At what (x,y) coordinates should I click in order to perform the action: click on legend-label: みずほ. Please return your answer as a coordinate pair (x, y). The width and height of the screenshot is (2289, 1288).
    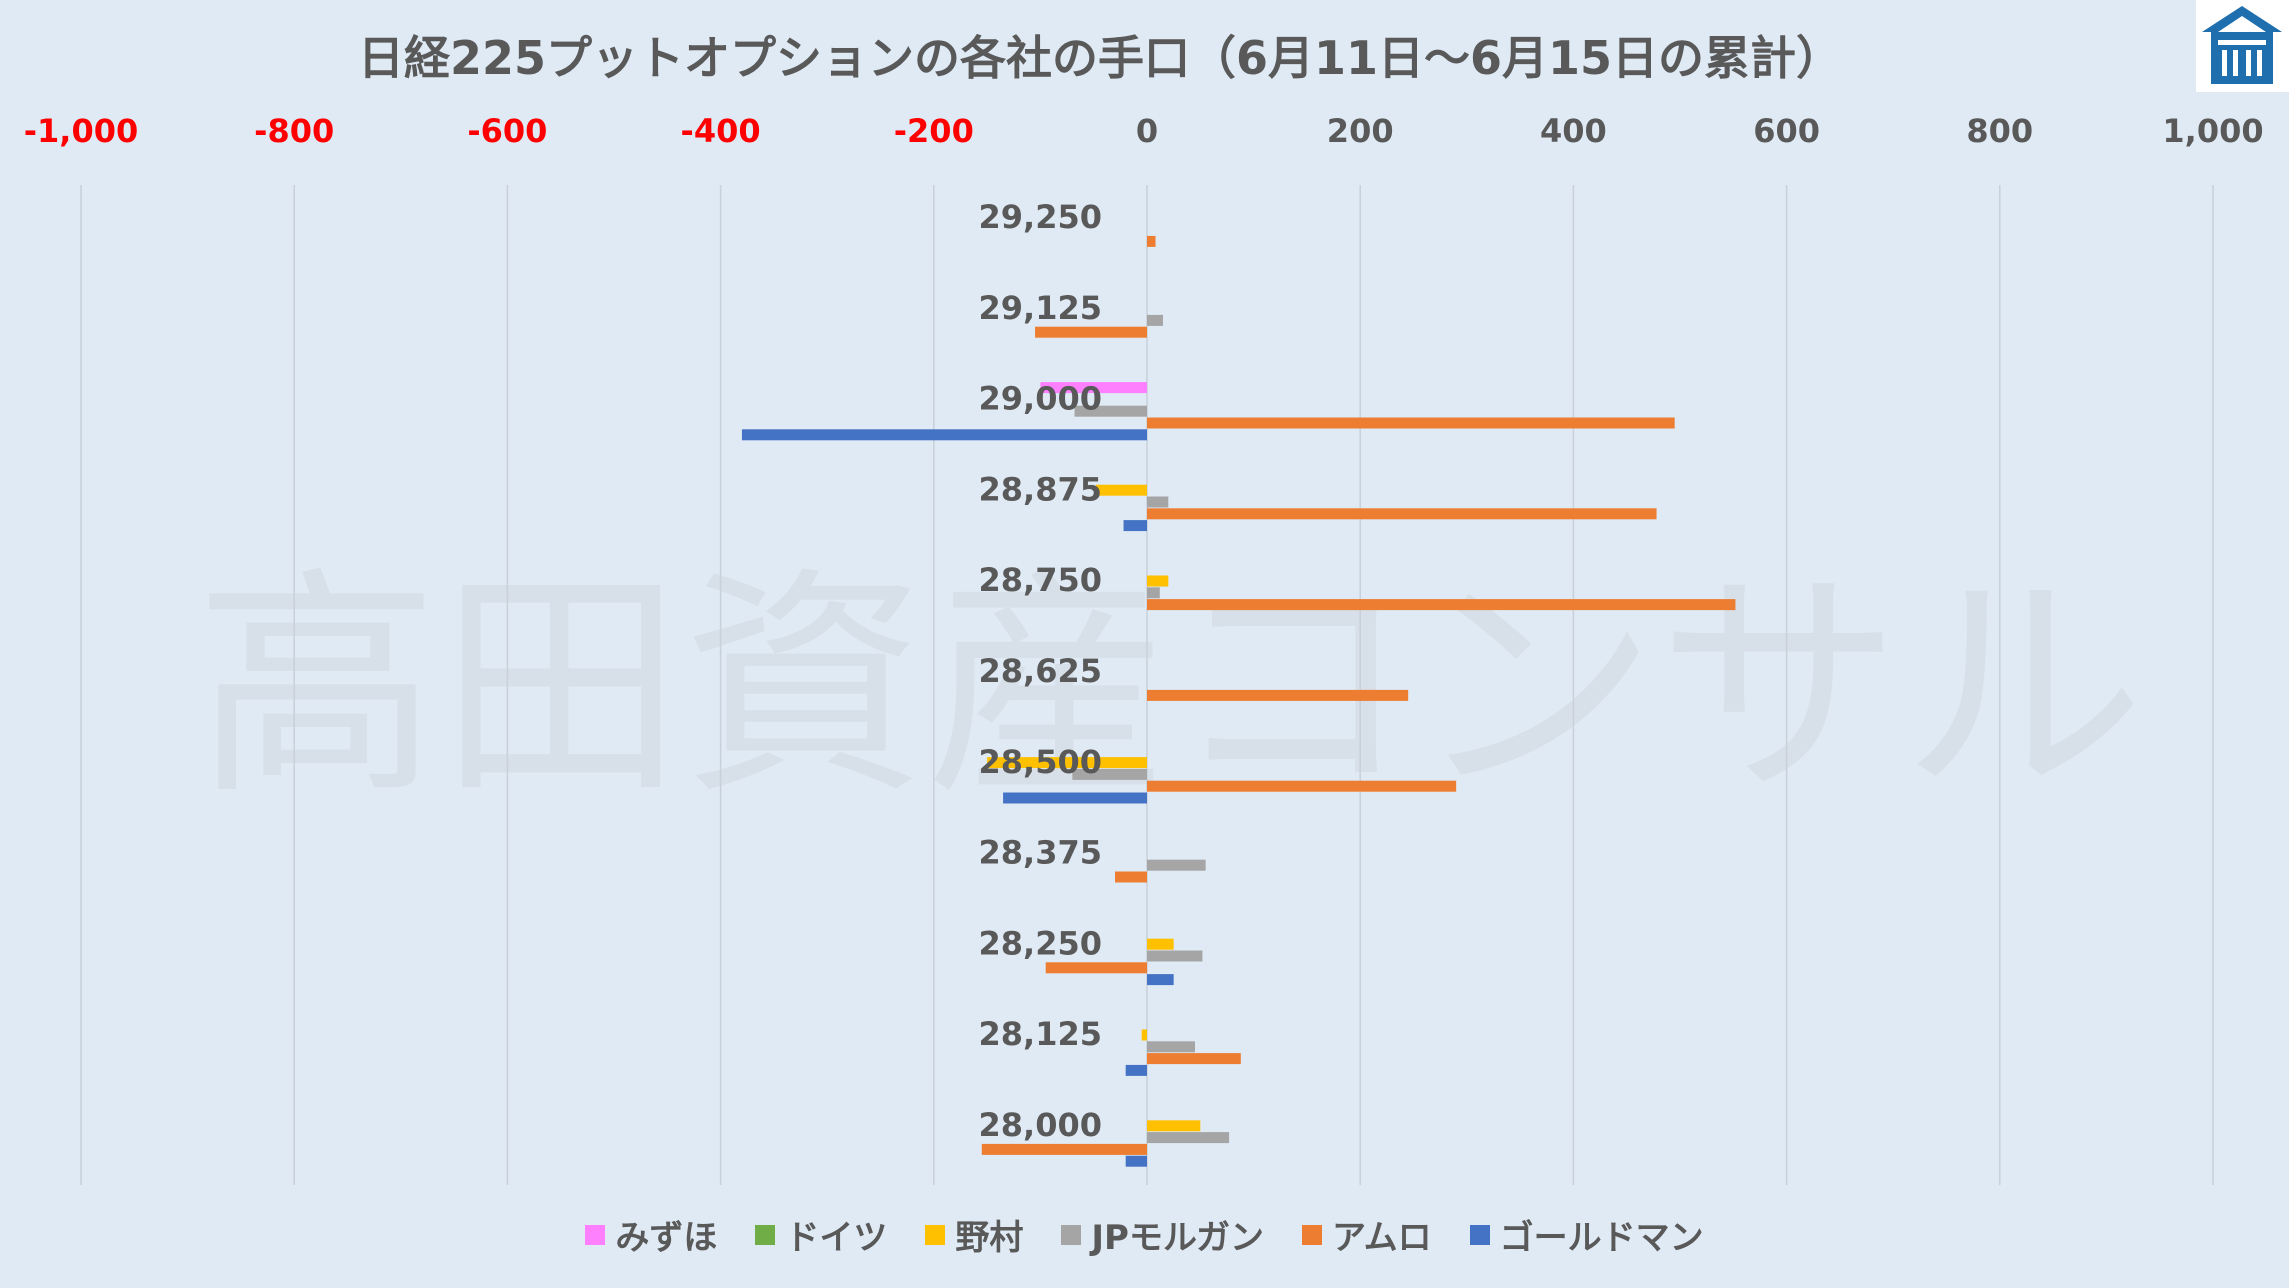
    Looking at the image, I should click on (666, 1238).